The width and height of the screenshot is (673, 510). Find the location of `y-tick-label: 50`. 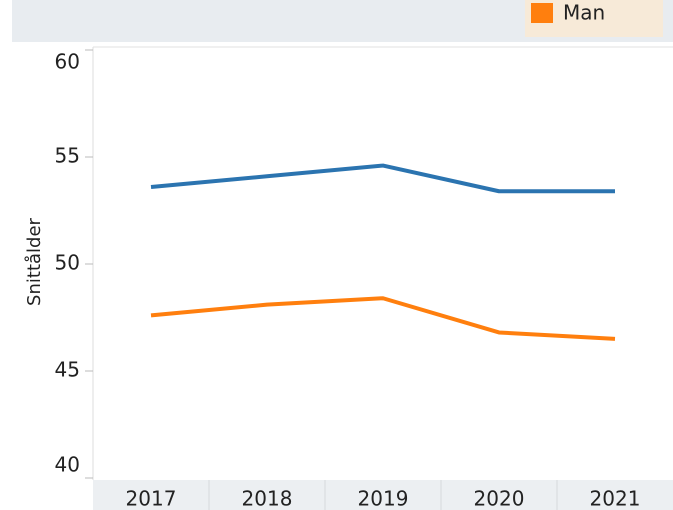

y-tick-label: 50 is located at coordinates (67, 263).